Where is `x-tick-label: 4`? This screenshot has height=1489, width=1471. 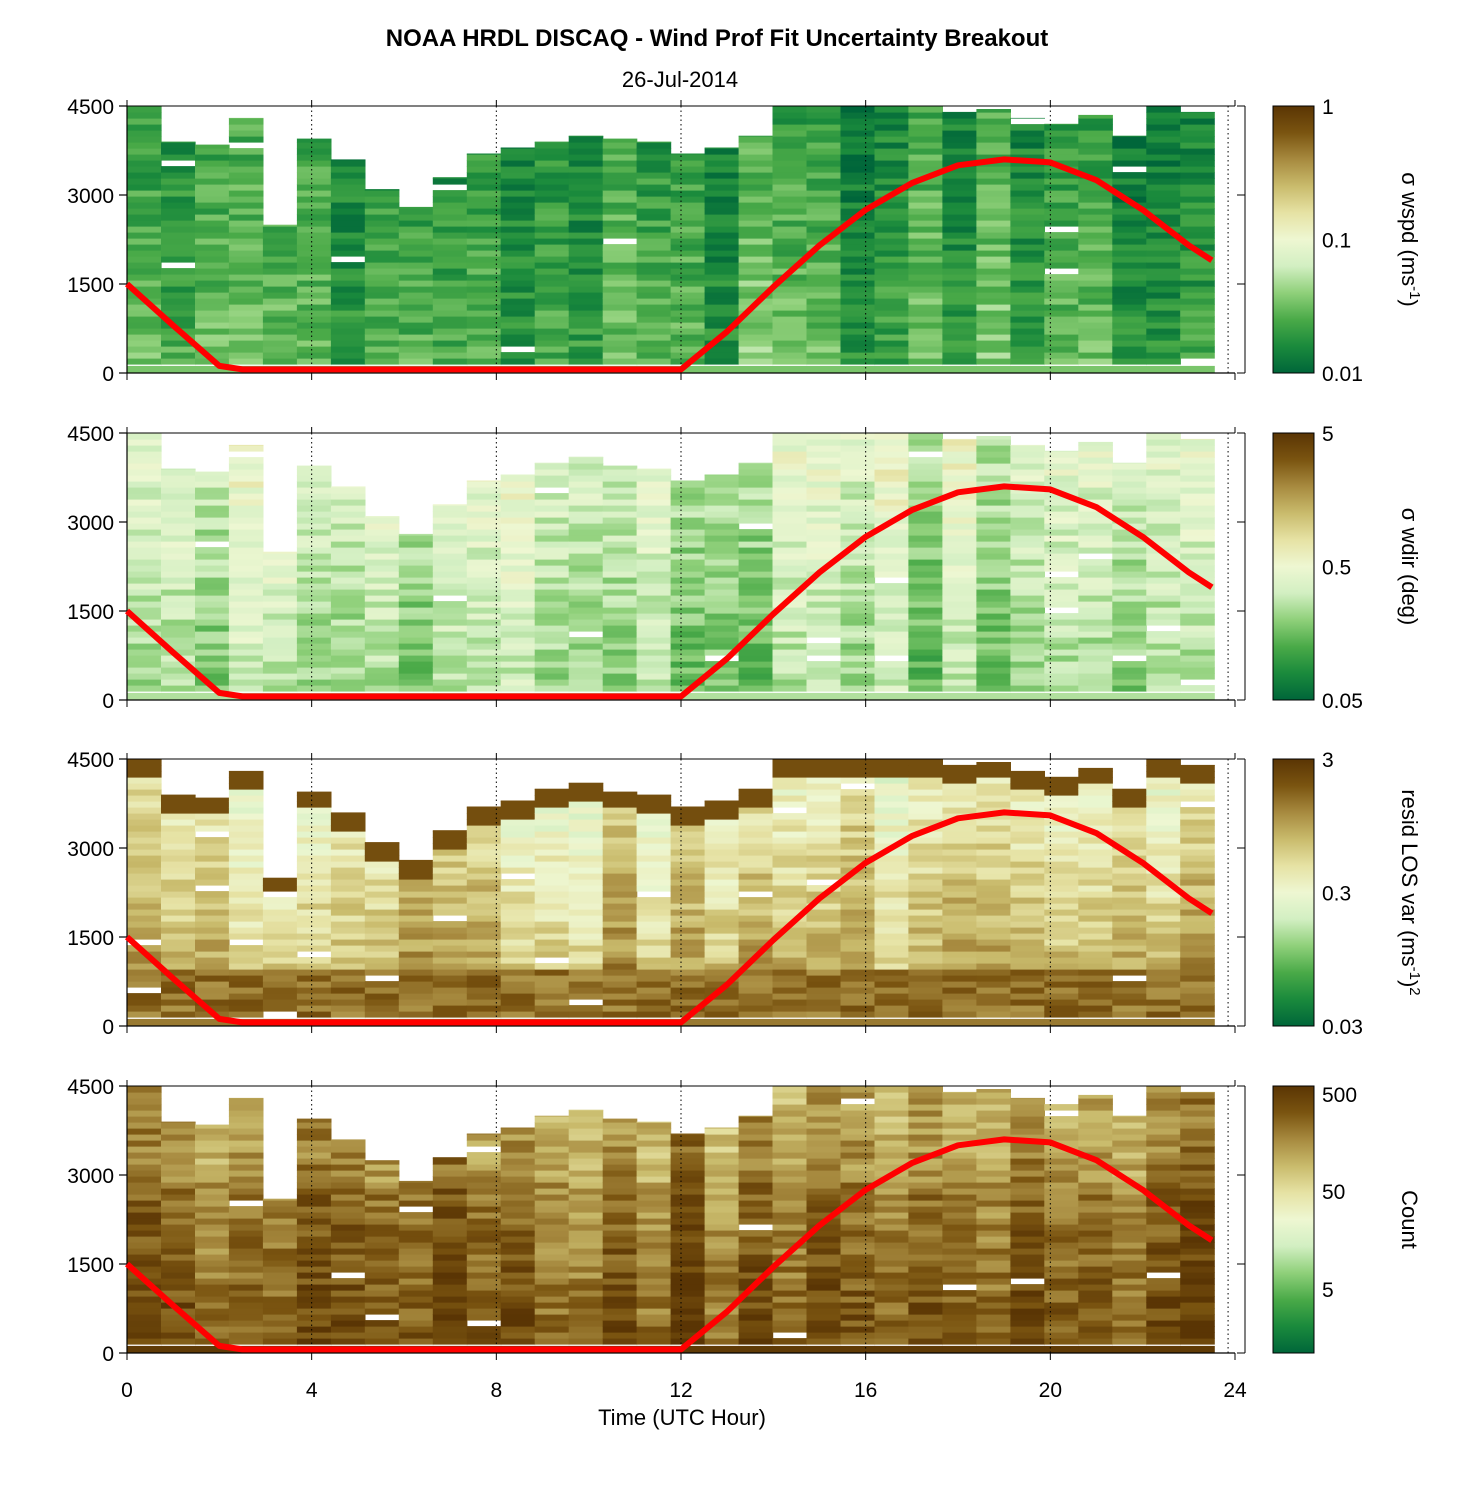
x-tick-label: 4 is located at coordinates (312, 1390).